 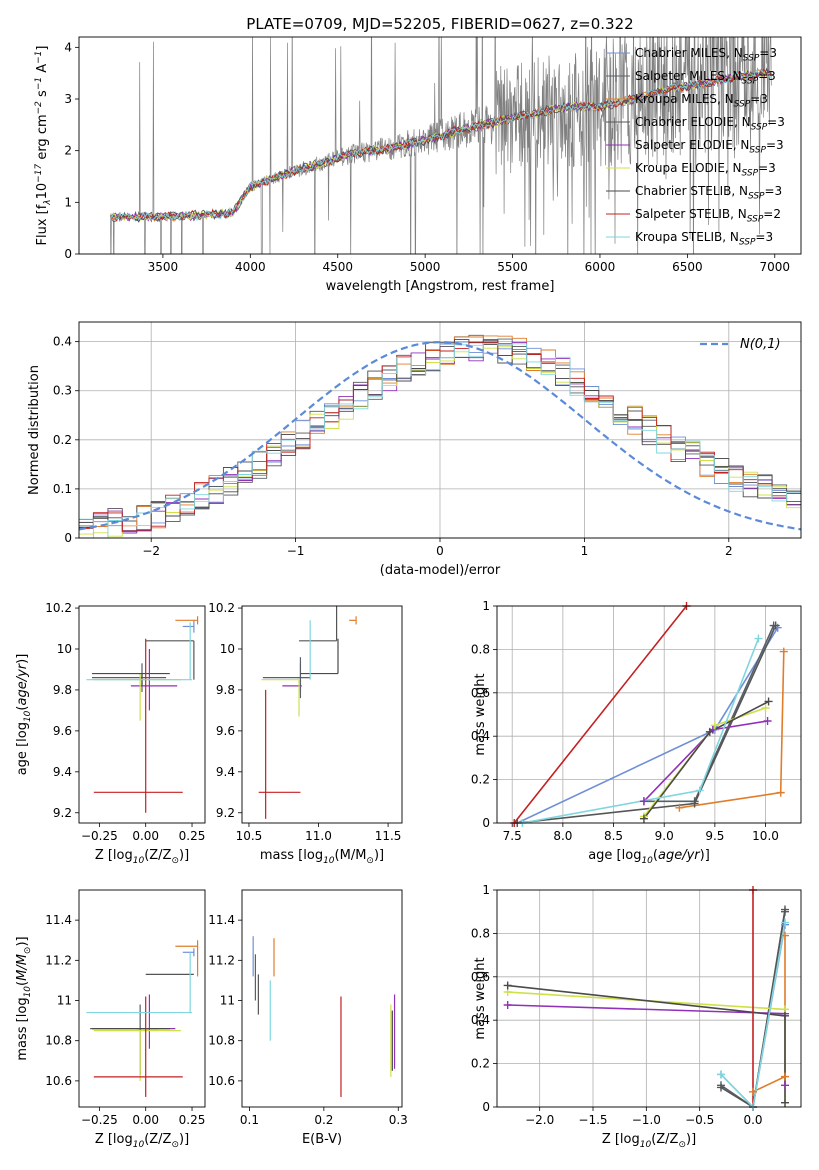 I want to click on y-axis-label: mass weight, so click(x=480, y=714).